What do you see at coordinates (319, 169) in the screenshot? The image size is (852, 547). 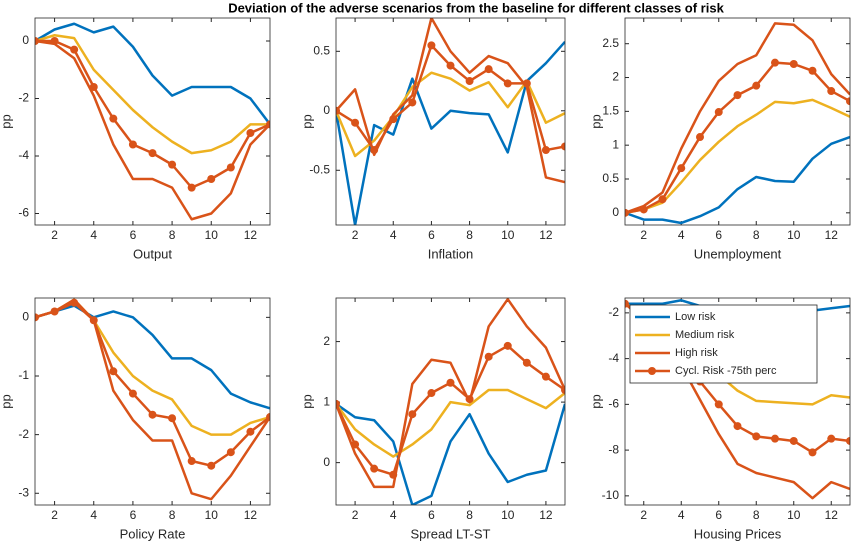 I see `y-tick-label: -0.5` at bounding box center [319, 169].